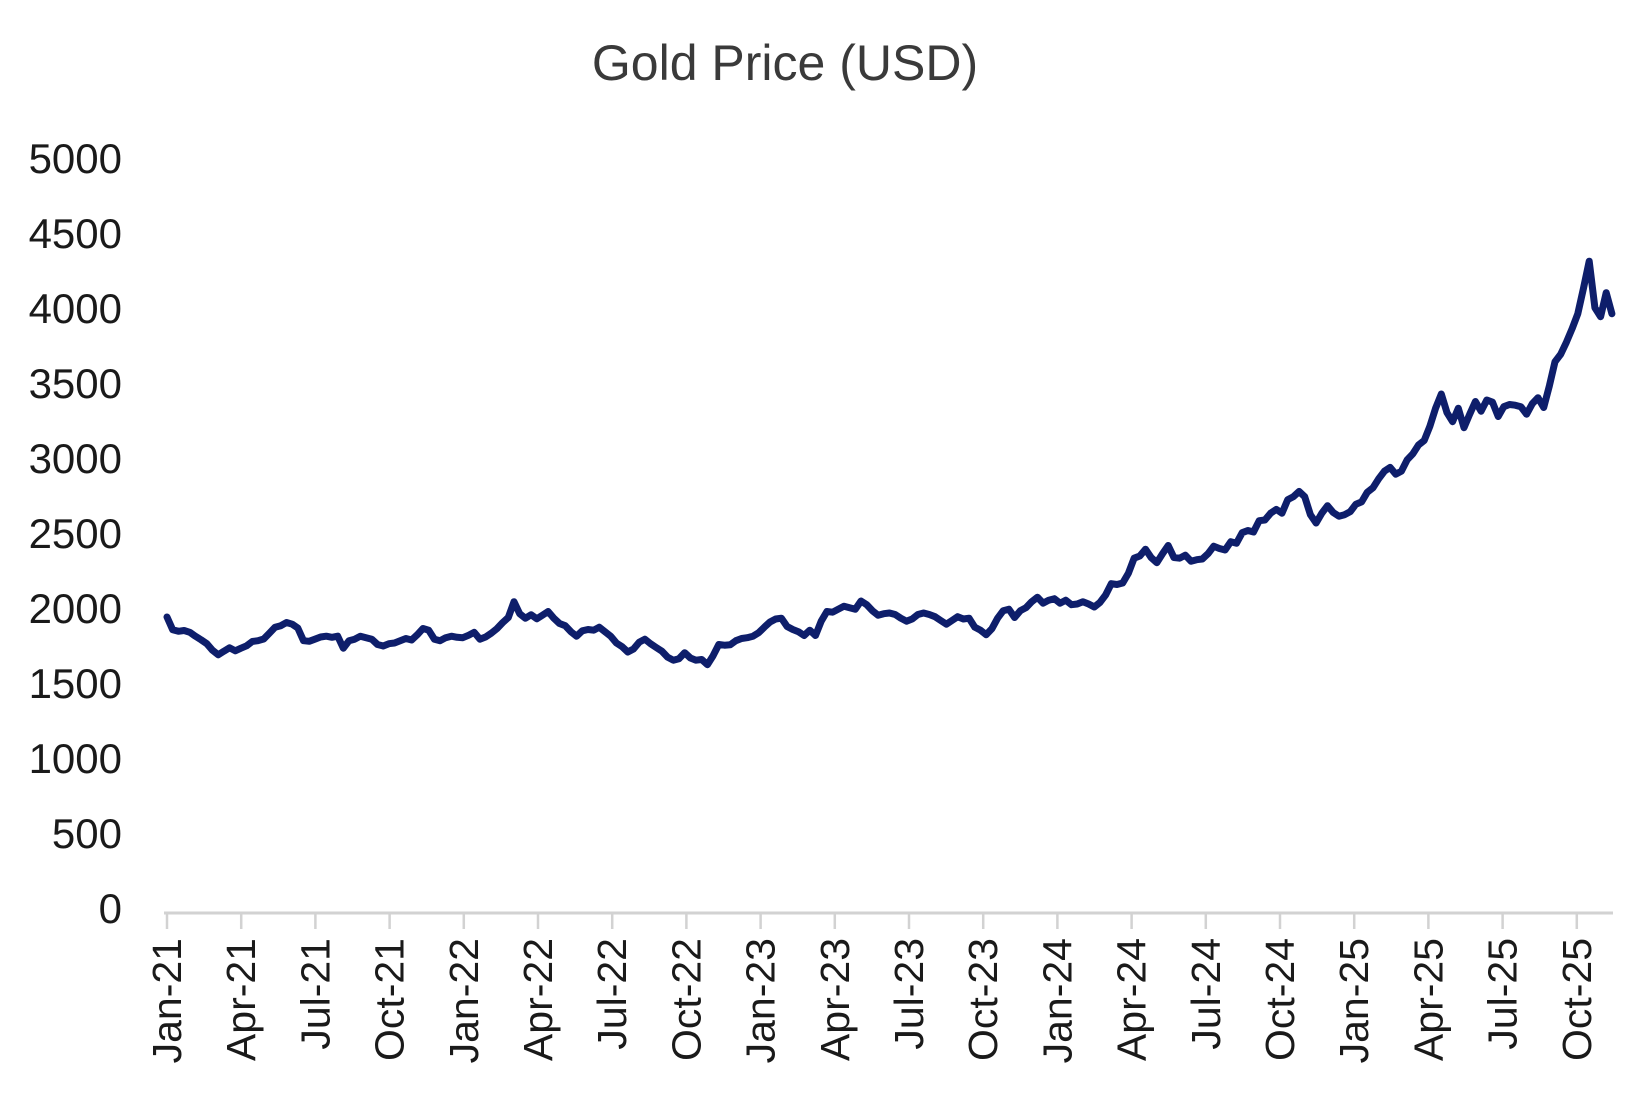 The width and height of the screenshot is (1650, 1114). What do you see at coordinates (75, 458) in the screenshot?
I see `y-axis-tick-label: 3000` at bounding box center [75, 458].